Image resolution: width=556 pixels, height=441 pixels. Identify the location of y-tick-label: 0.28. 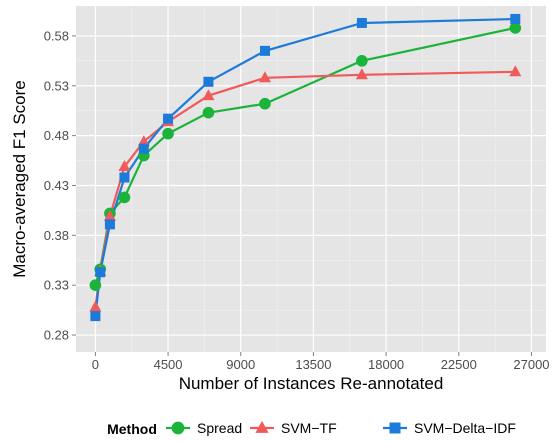
(56, 335).